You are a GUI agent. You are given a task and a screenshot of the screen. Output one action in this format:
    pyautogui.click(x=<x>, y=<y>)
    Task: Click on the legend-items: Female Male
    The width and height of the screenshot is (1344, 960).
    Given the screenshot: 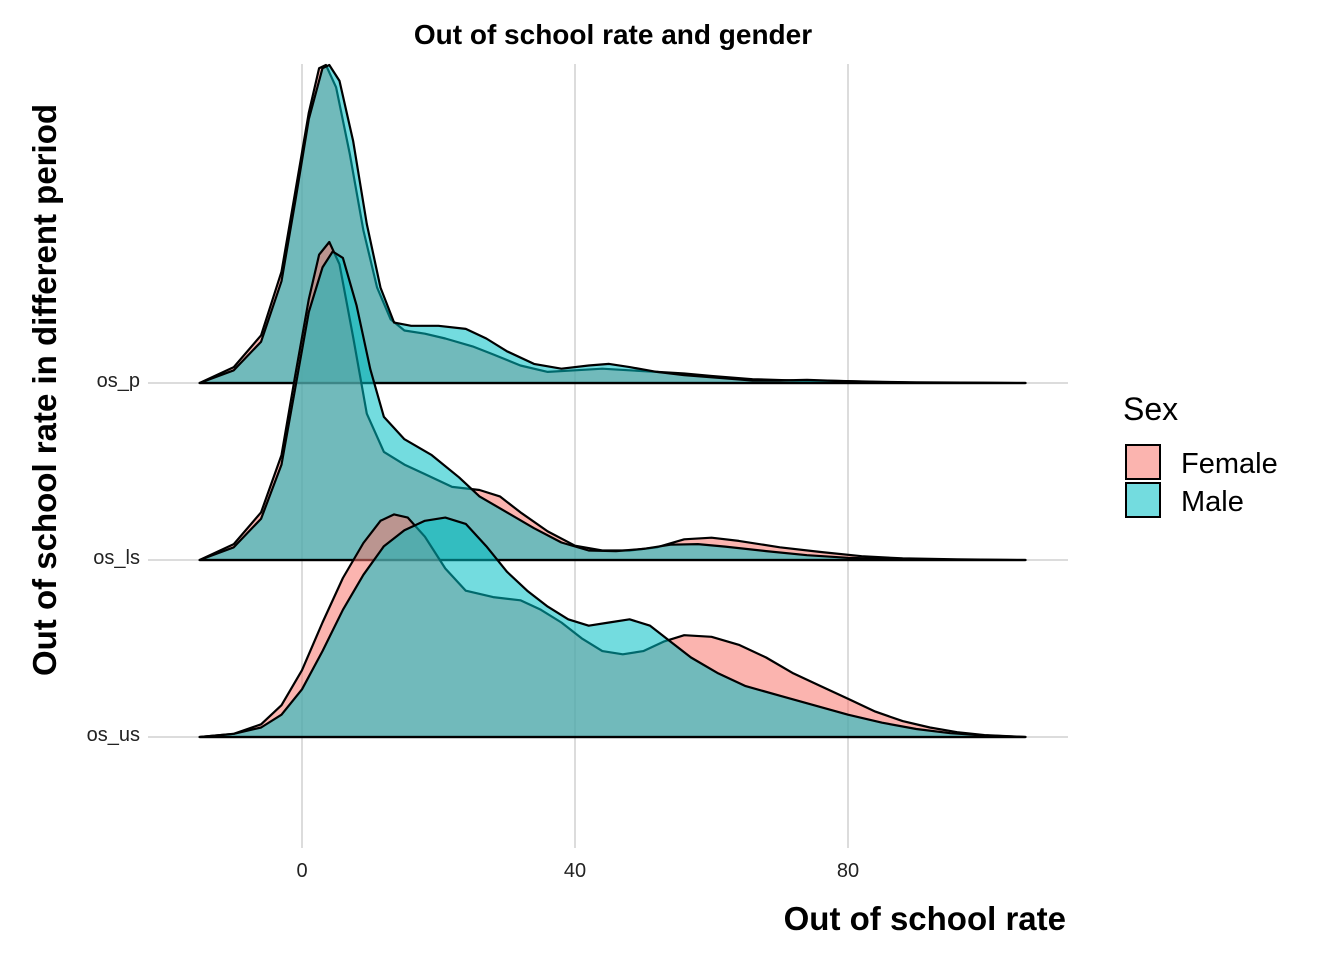 What is the action you would take?
    pyautogui.click(x=1201, y=481)
    